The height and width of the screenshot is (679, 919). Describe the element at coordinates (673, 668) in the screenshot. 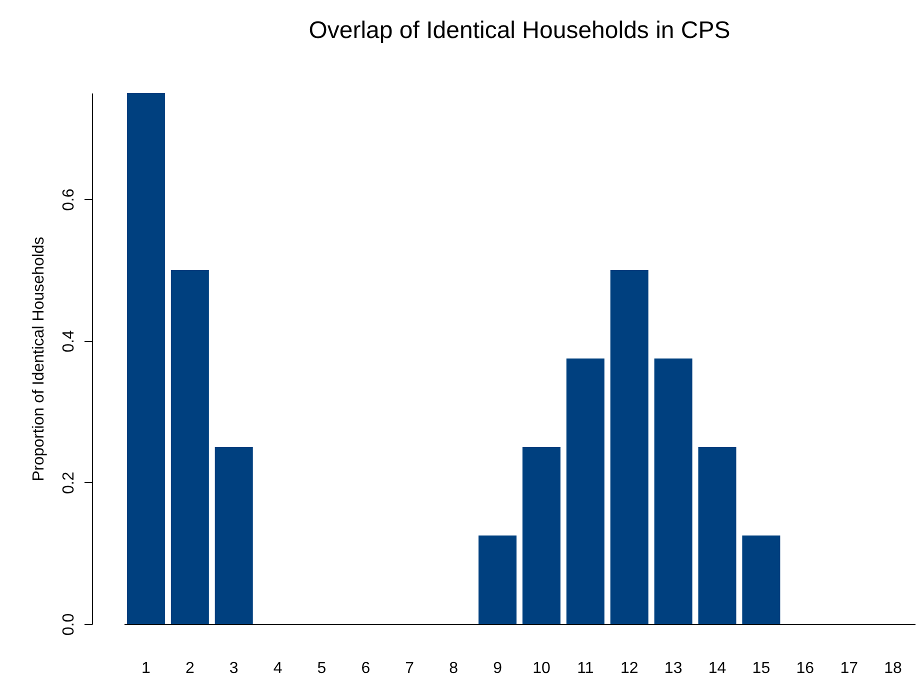

I see `x-tick-label: 13` at that location.